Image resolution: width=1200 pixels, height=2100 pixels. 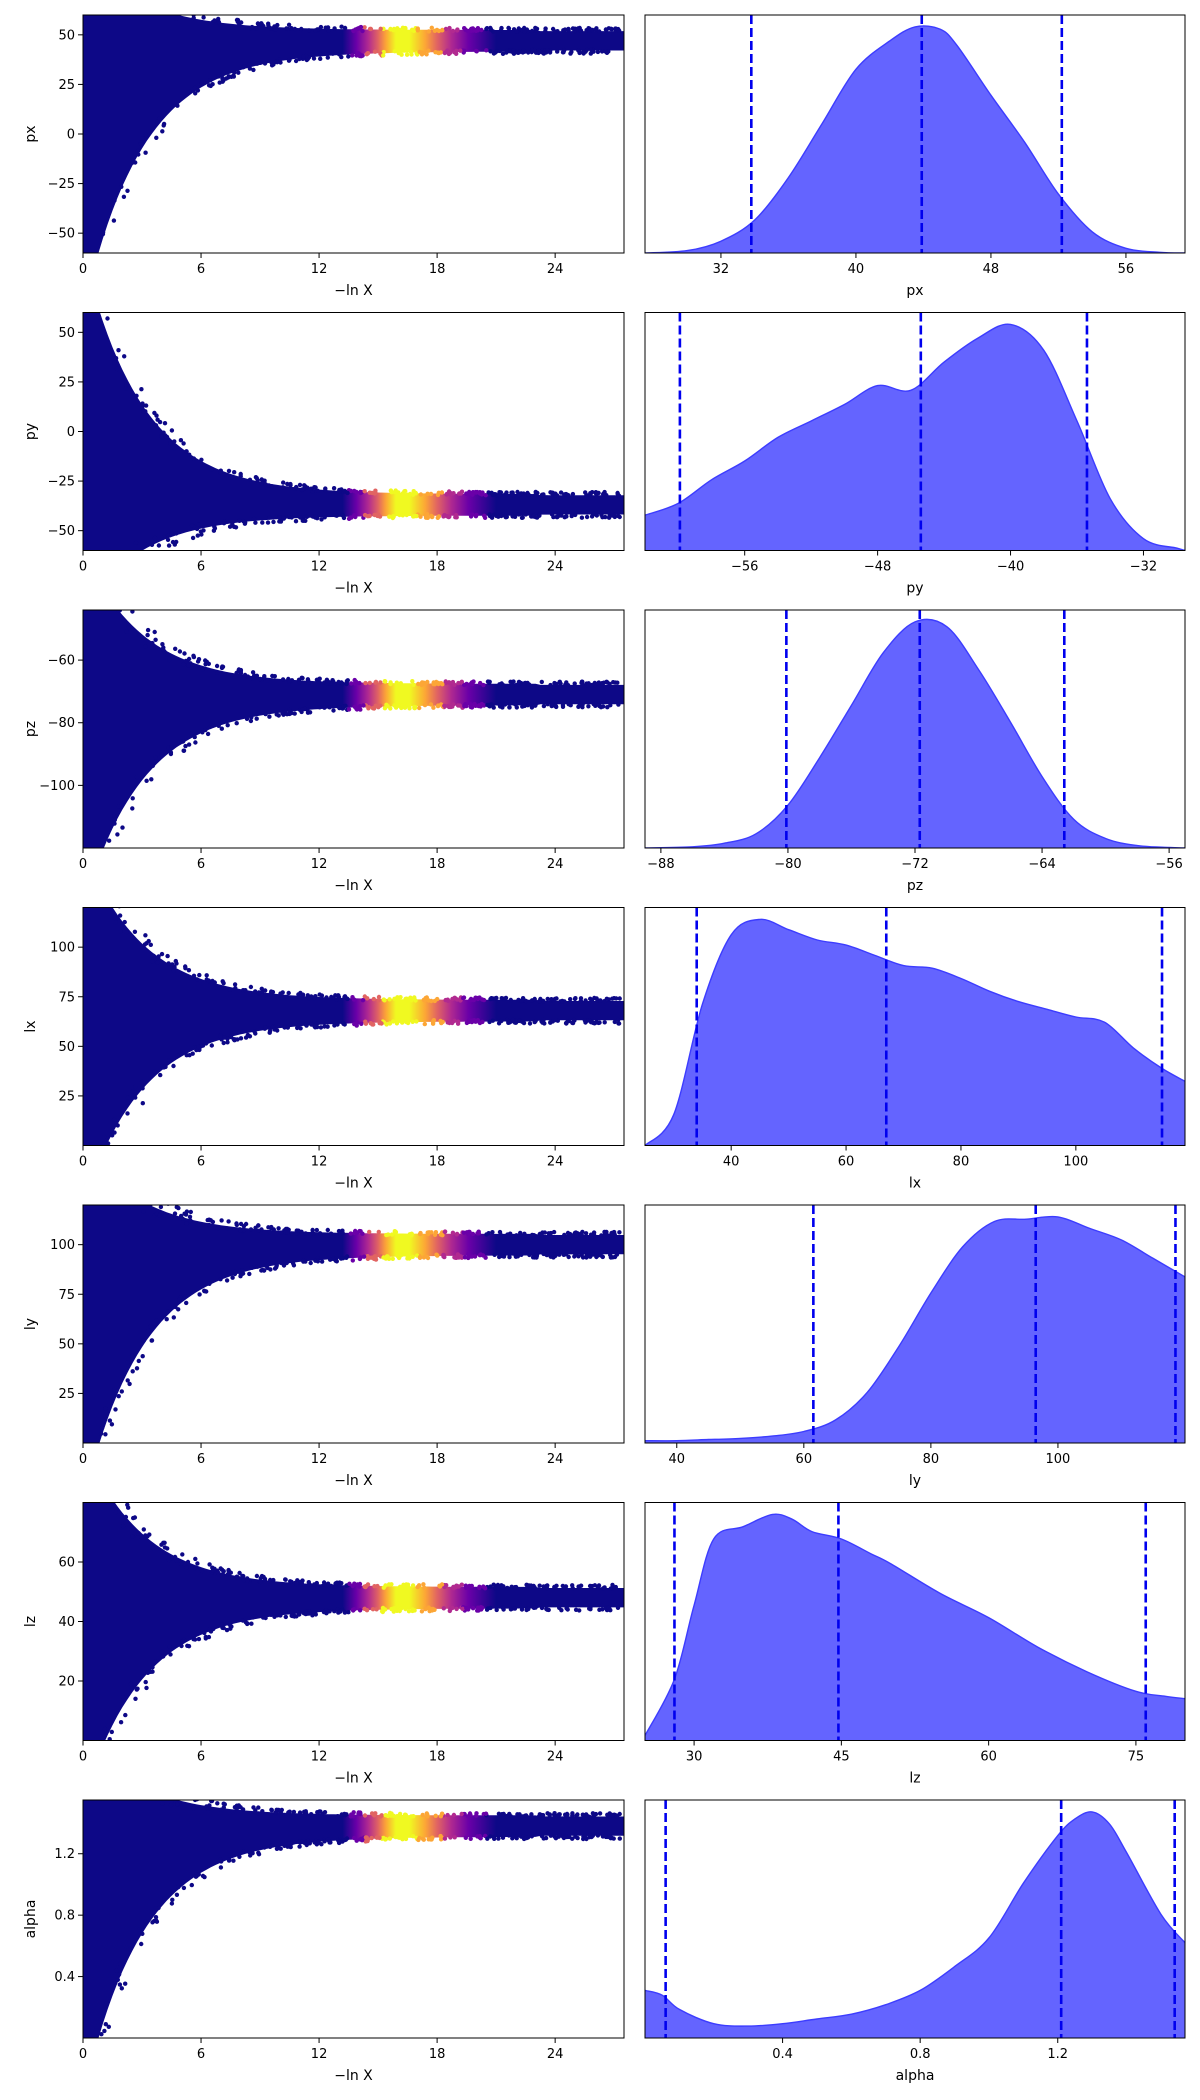 What do you see at coordinates (915, 139) in the screenshot?
I see `kde-area-px` at bounding box center [915, 139].